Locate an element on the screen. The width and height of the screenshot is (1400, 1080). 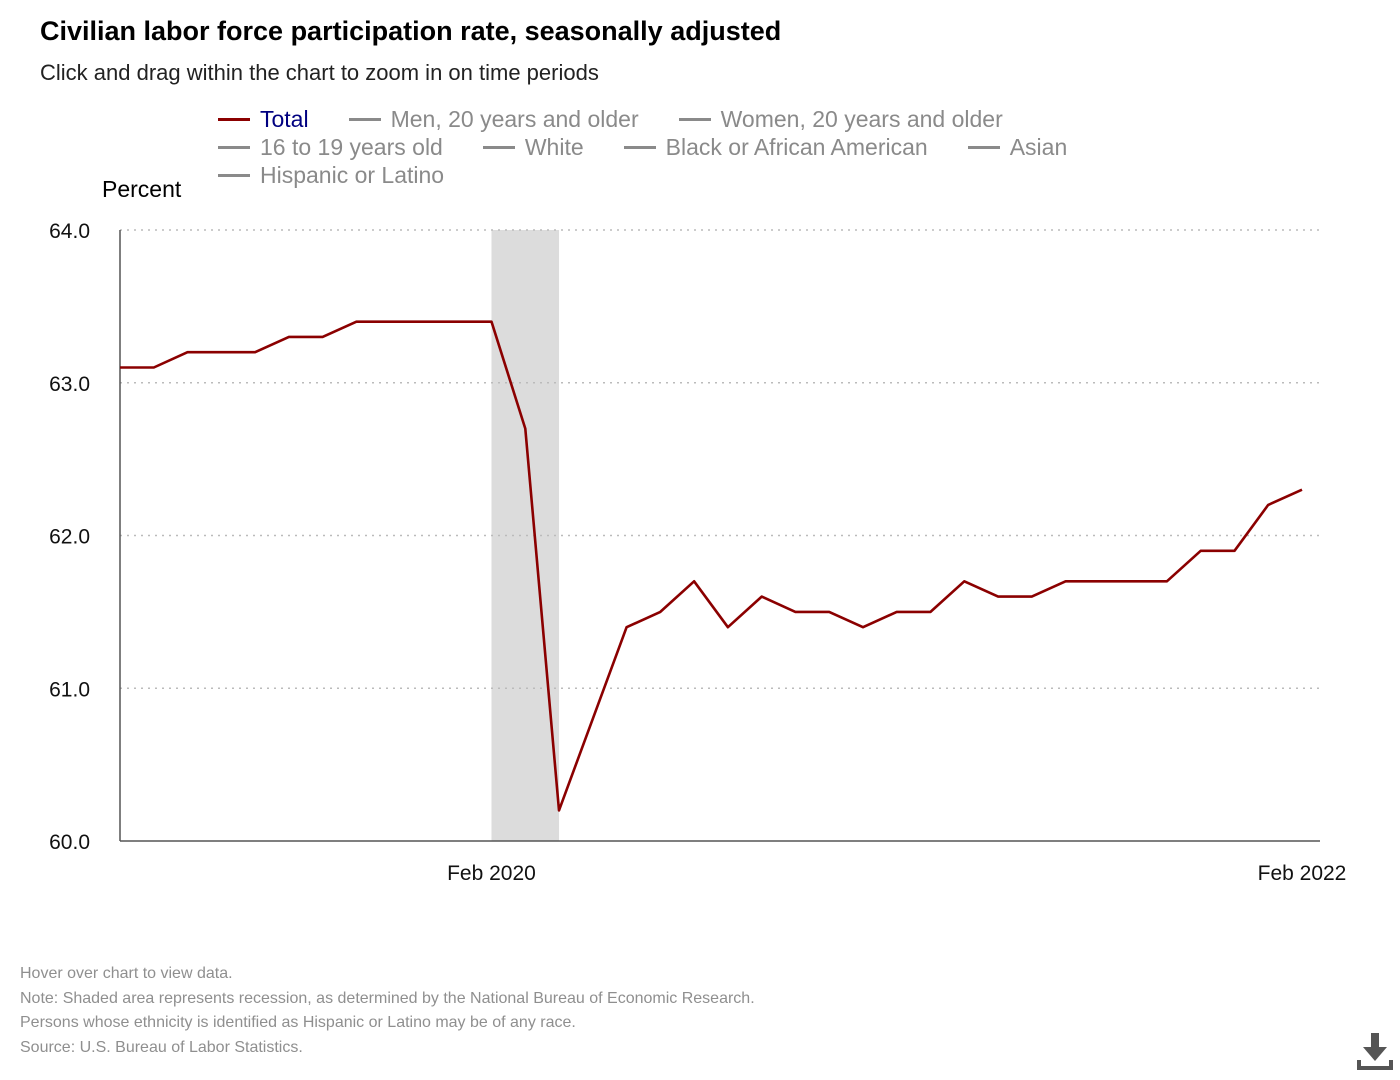
y-tick-label: 60.0 is located at coordinates (69, 842).